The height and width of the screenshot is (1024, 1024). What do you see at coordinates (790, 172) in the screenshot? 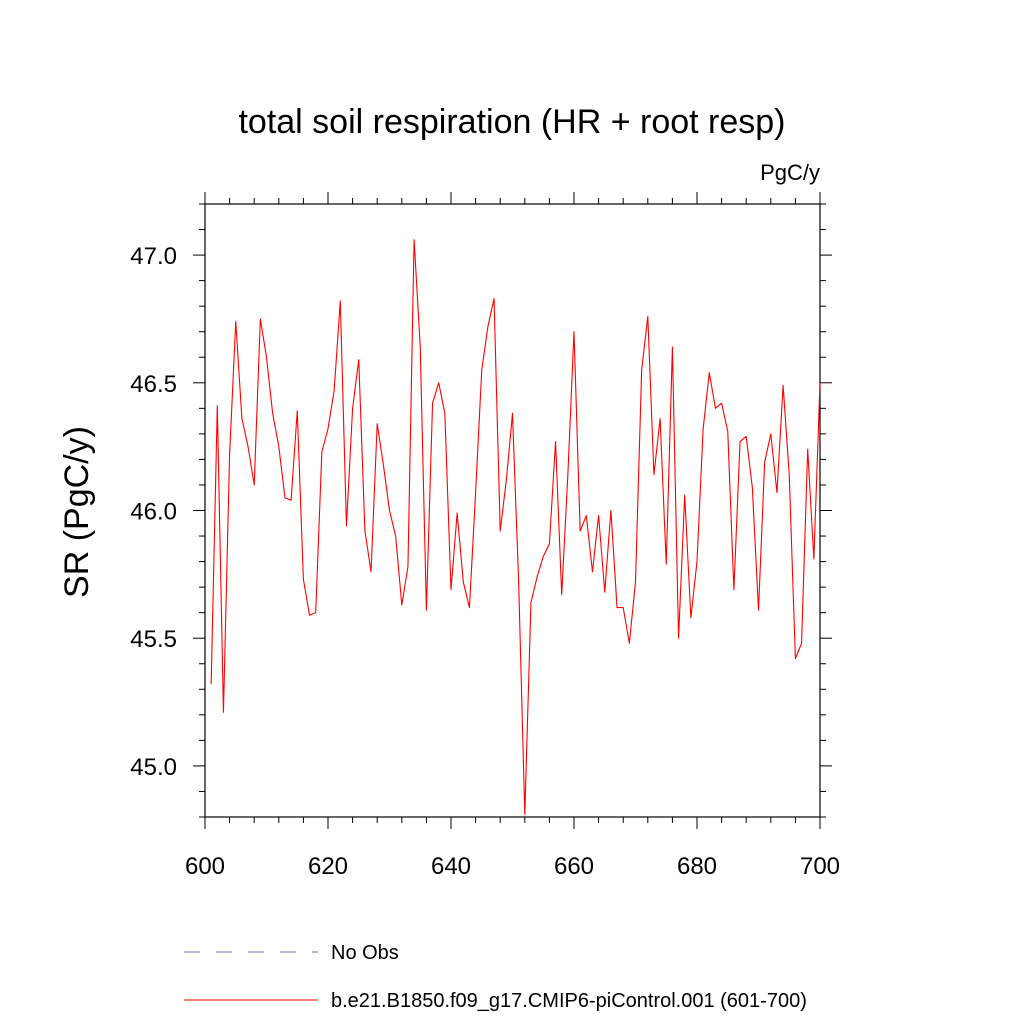
I see `units-label: PgC/y` at bounding box center [790, 172].